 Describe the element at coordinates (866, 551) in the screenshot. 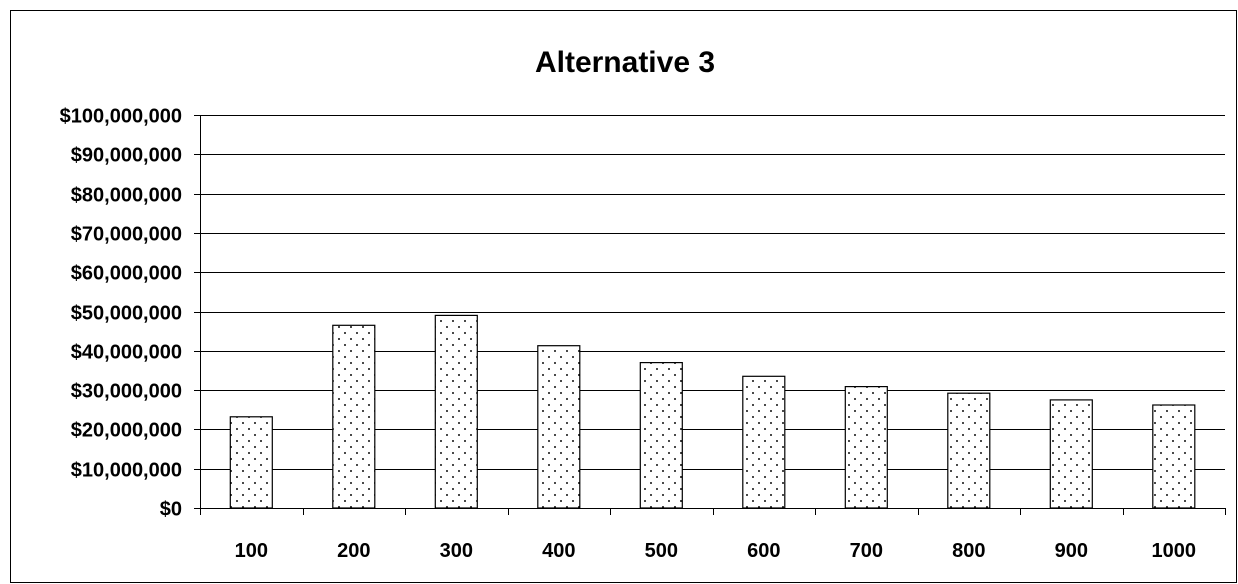

I see `x-tick-label: 700` at that location.